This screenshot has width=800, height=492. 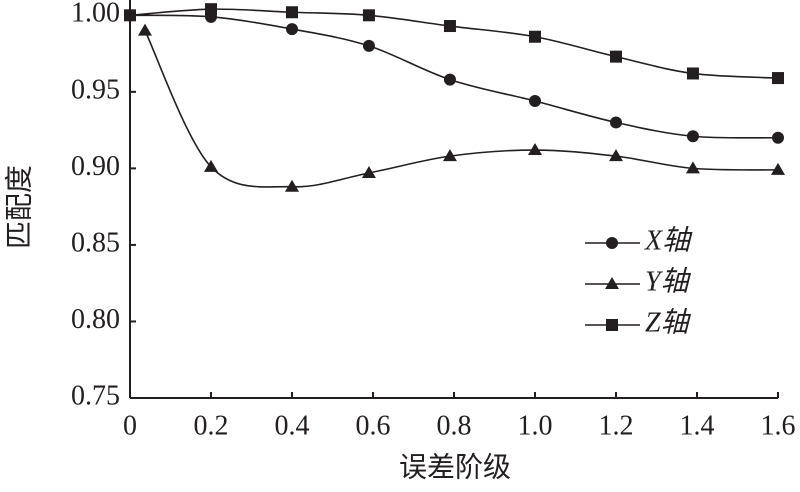 I want to click on legend-label: X轴, so click(x=668, y=240).